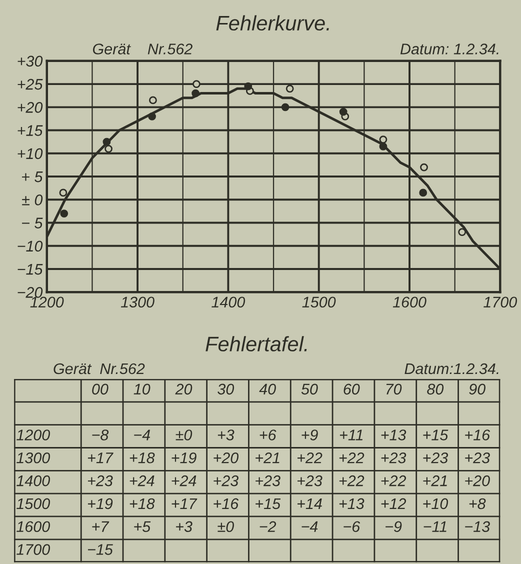 The width and height of the screenshot is (521, 564). I want to click on y-tick-label: 1200, so click(33, 435).